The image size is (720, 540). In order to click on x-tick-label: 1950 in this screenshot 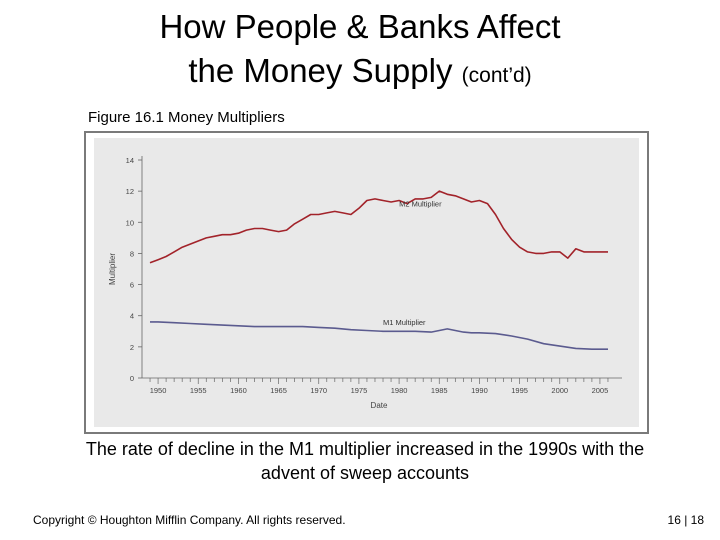, I will do `click(158, 390)`.